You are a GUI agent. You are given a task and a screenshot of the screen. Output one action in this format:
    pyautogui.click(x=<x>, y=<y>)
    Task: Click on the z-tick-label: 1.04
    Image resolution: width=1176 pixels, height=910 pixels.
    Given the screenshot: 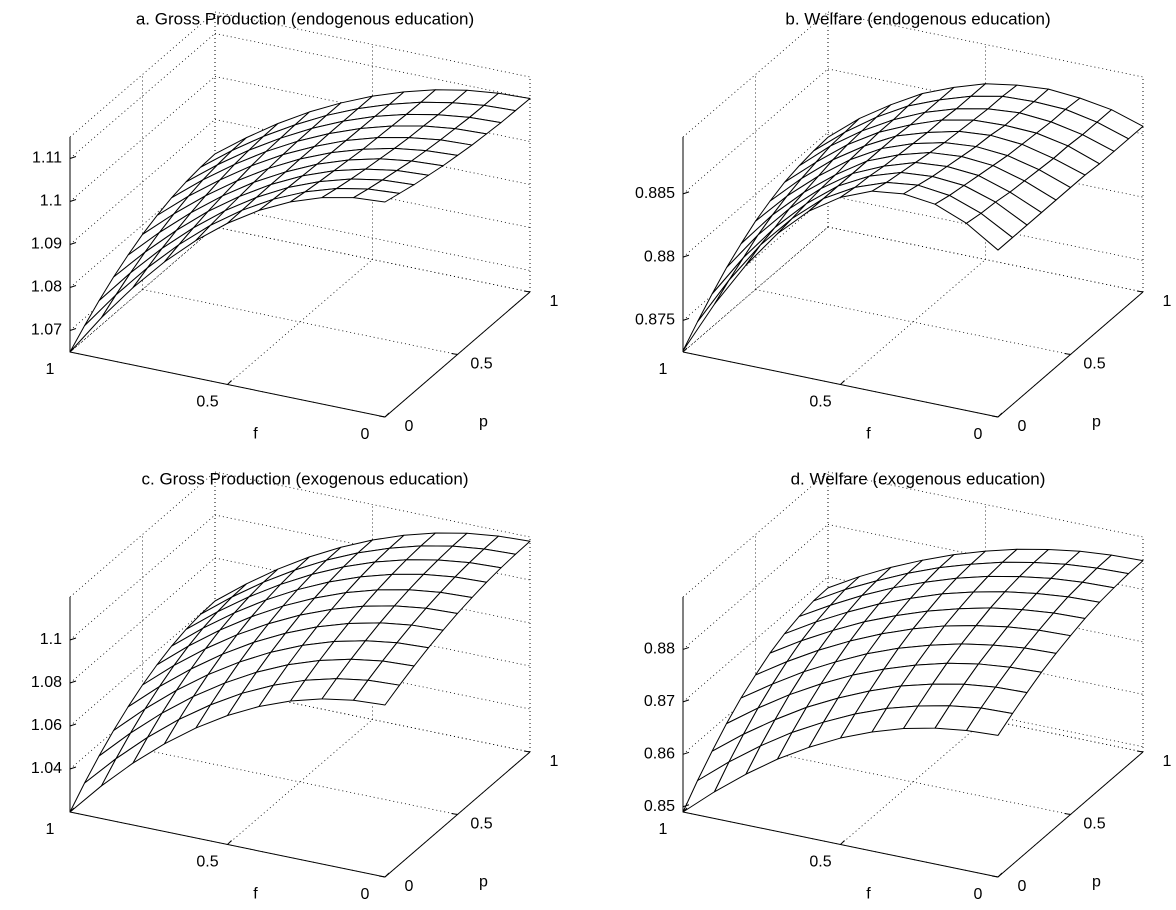 What is the action you would take?
    pyautogui.click(x=46, y=768)
    